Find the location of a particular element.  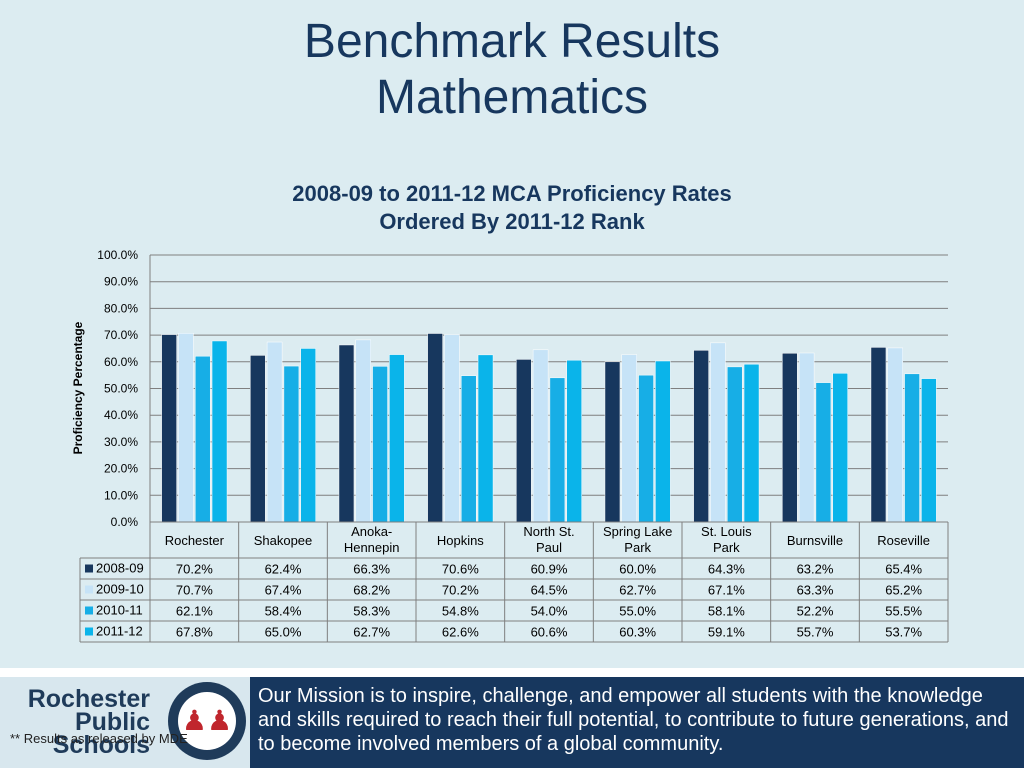

table-value: 60.6% is located at coordinates (549, 632).